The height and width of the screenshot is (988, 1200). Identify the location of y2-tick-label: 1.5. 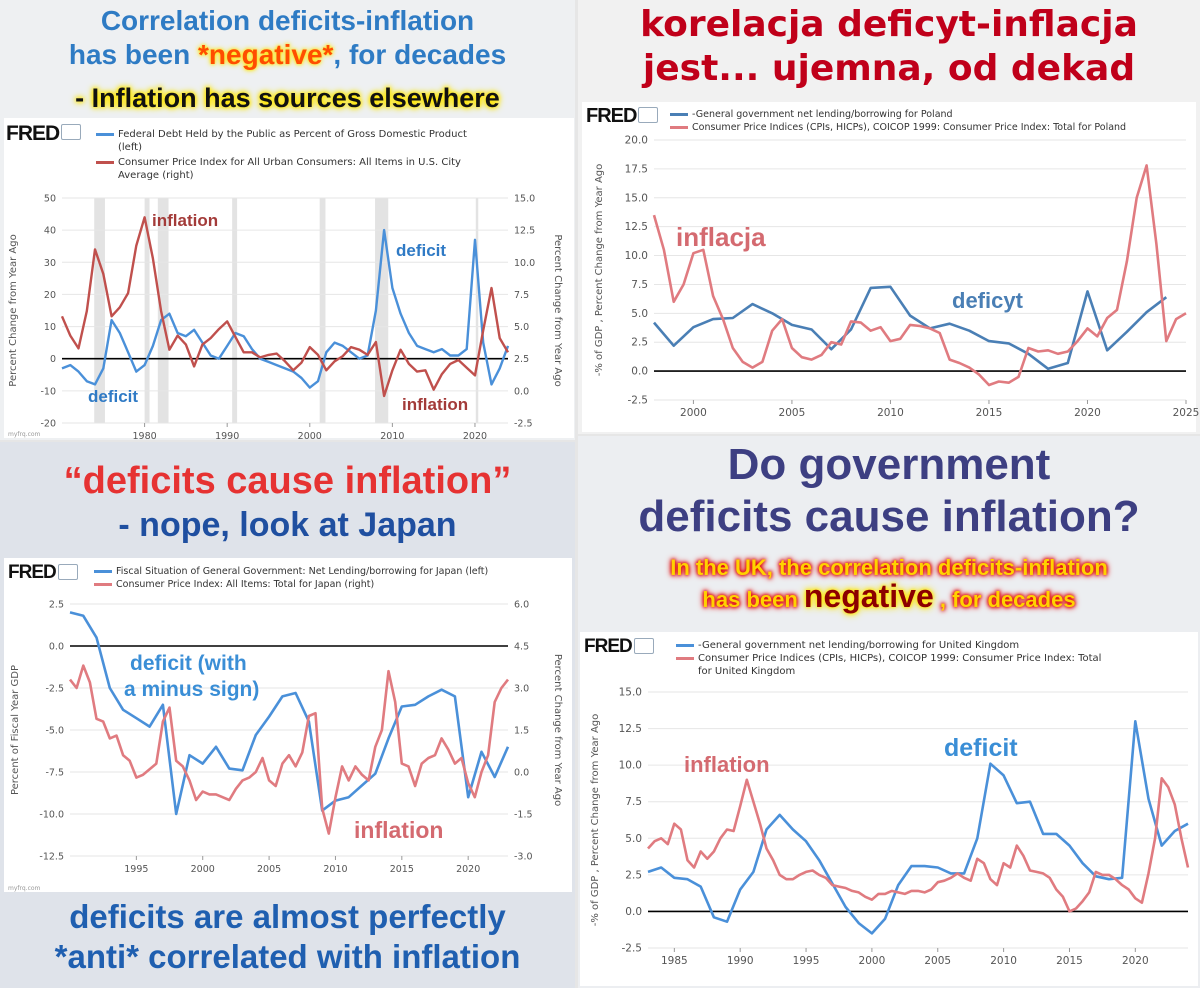
(521, 731).